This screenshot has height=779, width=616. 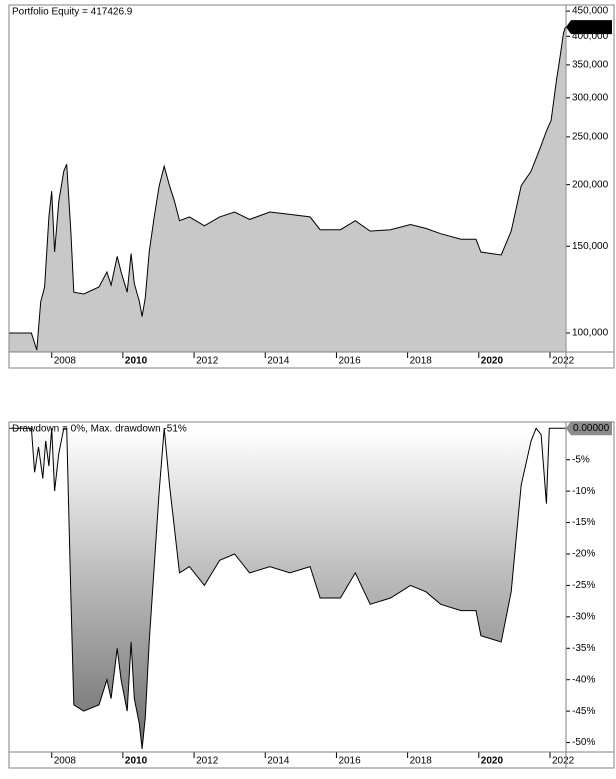 What do you see at coordinates (583, 742) in the screenshot?
I see `y-tick-label: -50%` at bounding box center [583, 742].